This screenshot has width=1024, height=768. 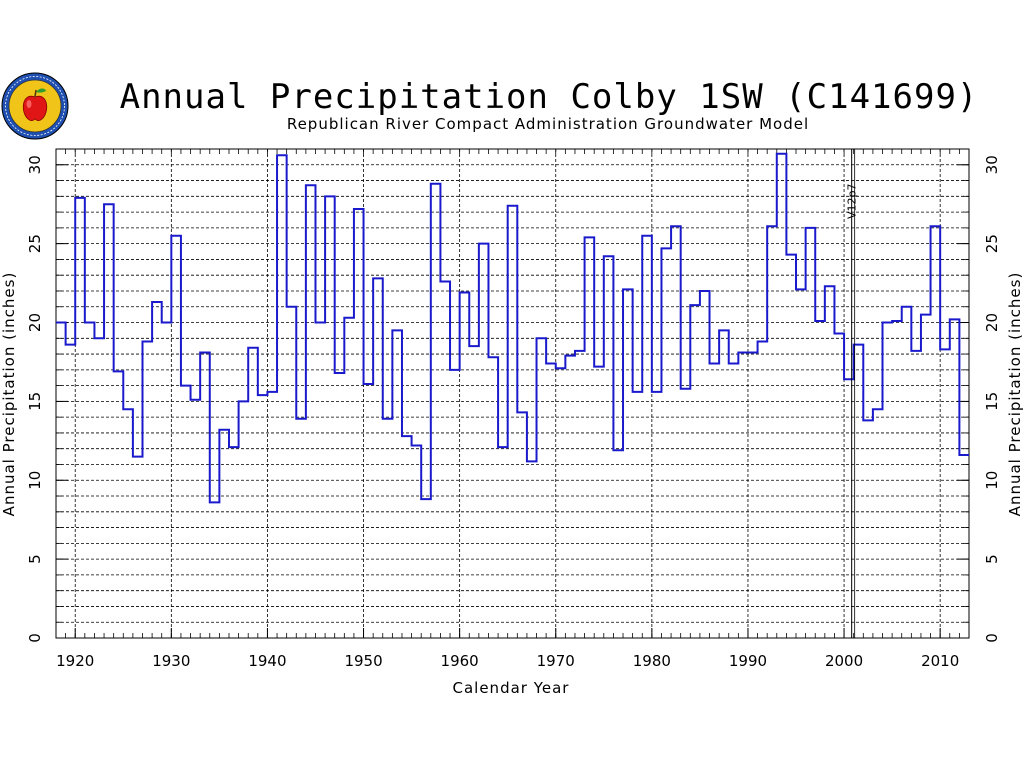 I want to click on x-tick-label: 1920, so click(x=75, y=661).